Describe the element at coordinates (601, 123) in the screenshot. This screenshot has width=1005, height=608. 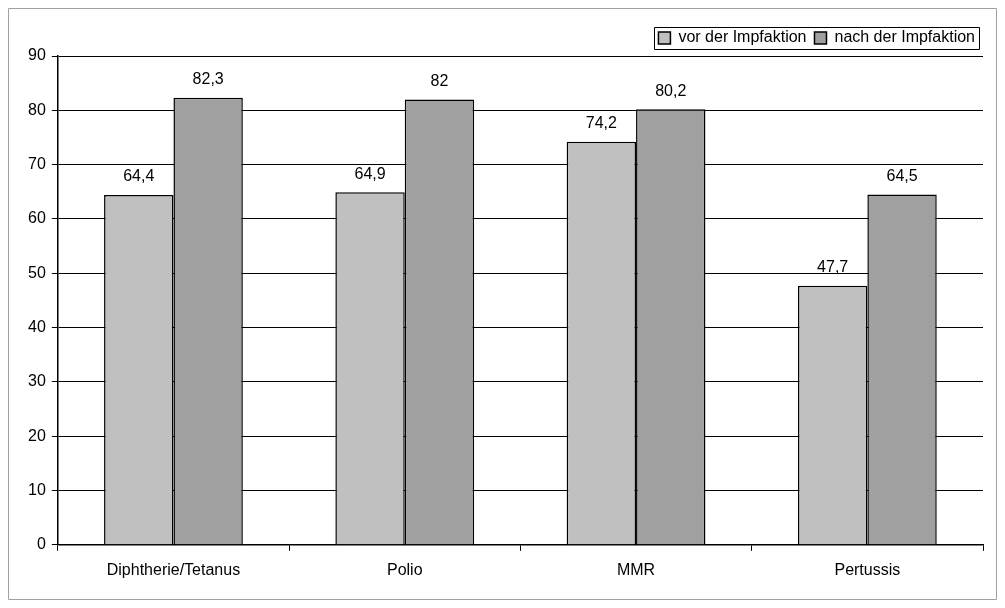
I see `data-label: 74,2` at that location.